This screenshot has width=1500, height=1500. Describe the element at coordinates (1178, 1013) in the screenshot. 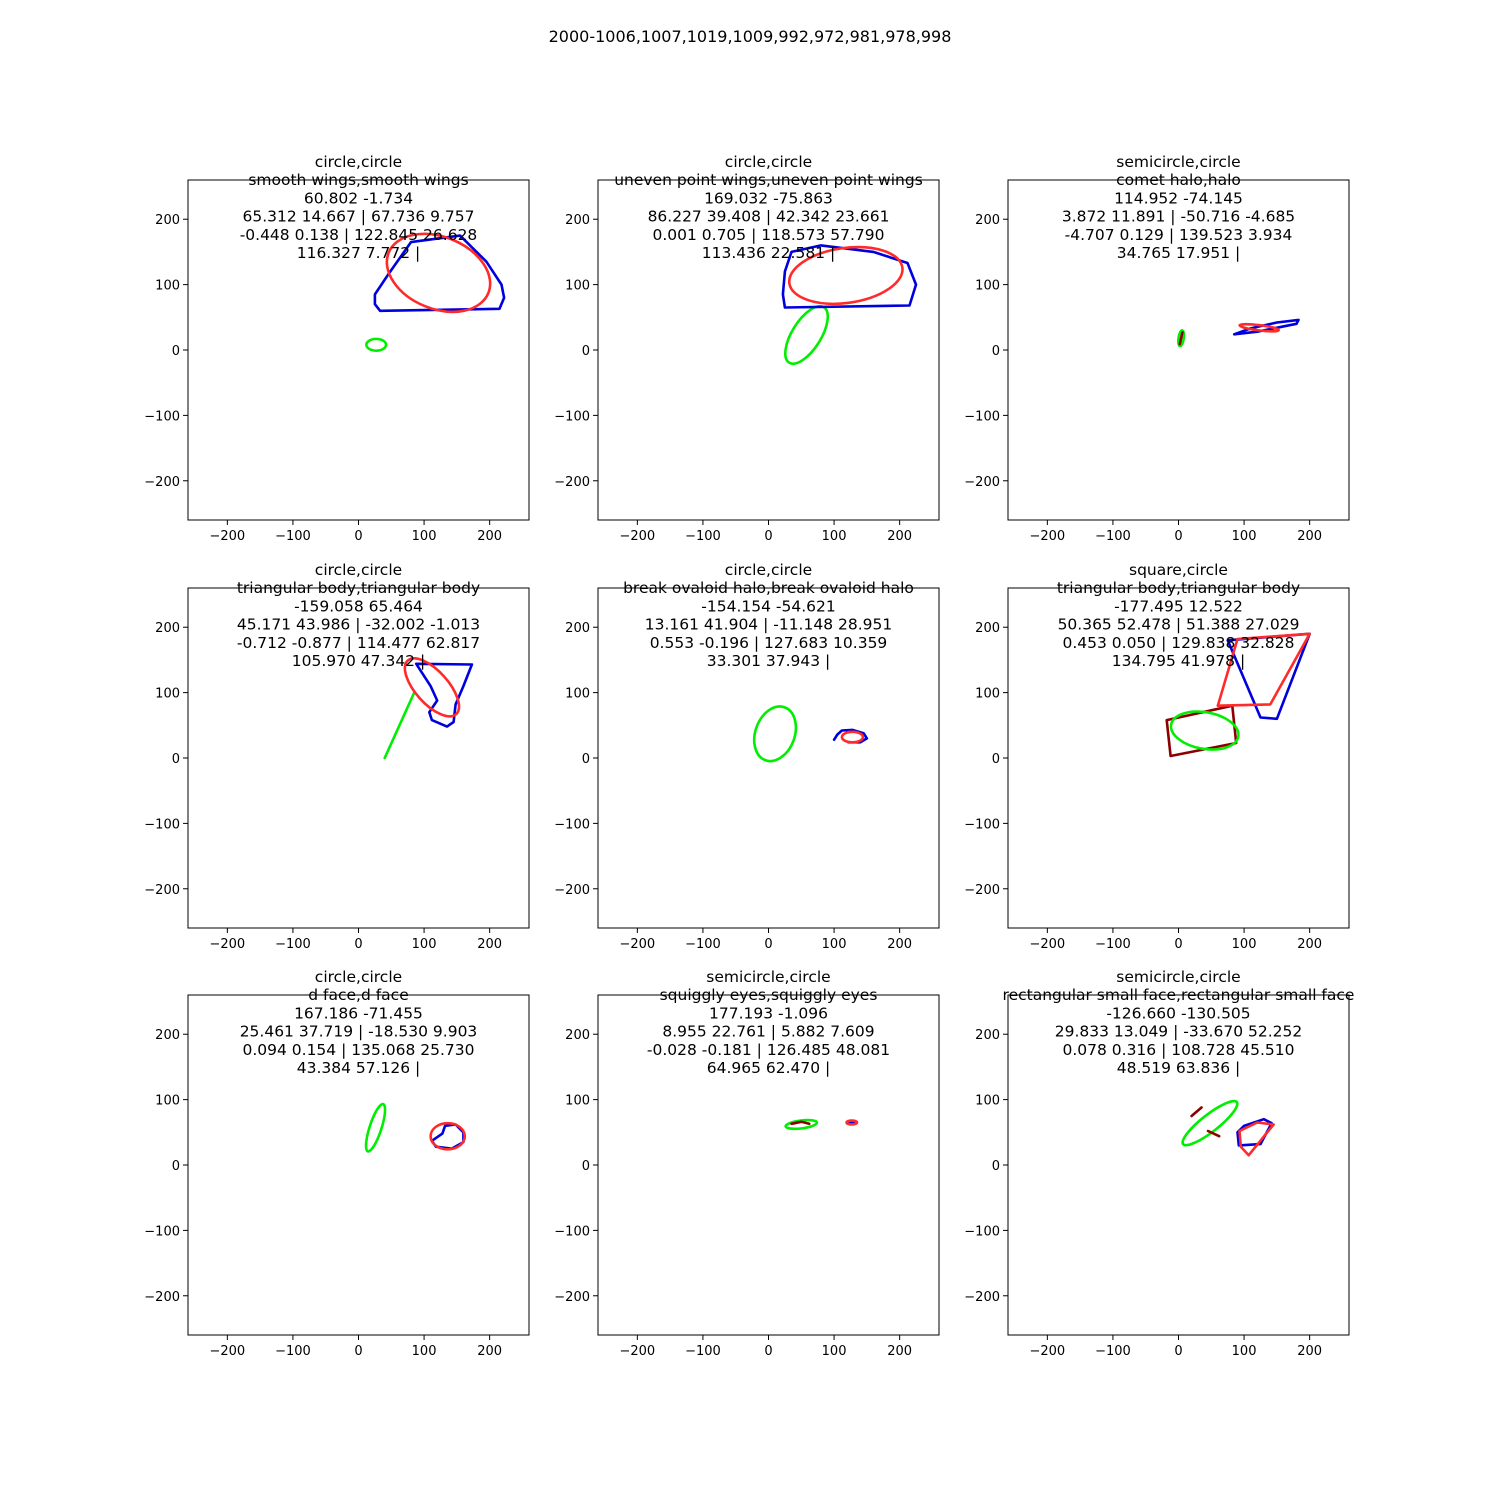

I see `subplot-title-line: -126.660 -130.505` at that location.